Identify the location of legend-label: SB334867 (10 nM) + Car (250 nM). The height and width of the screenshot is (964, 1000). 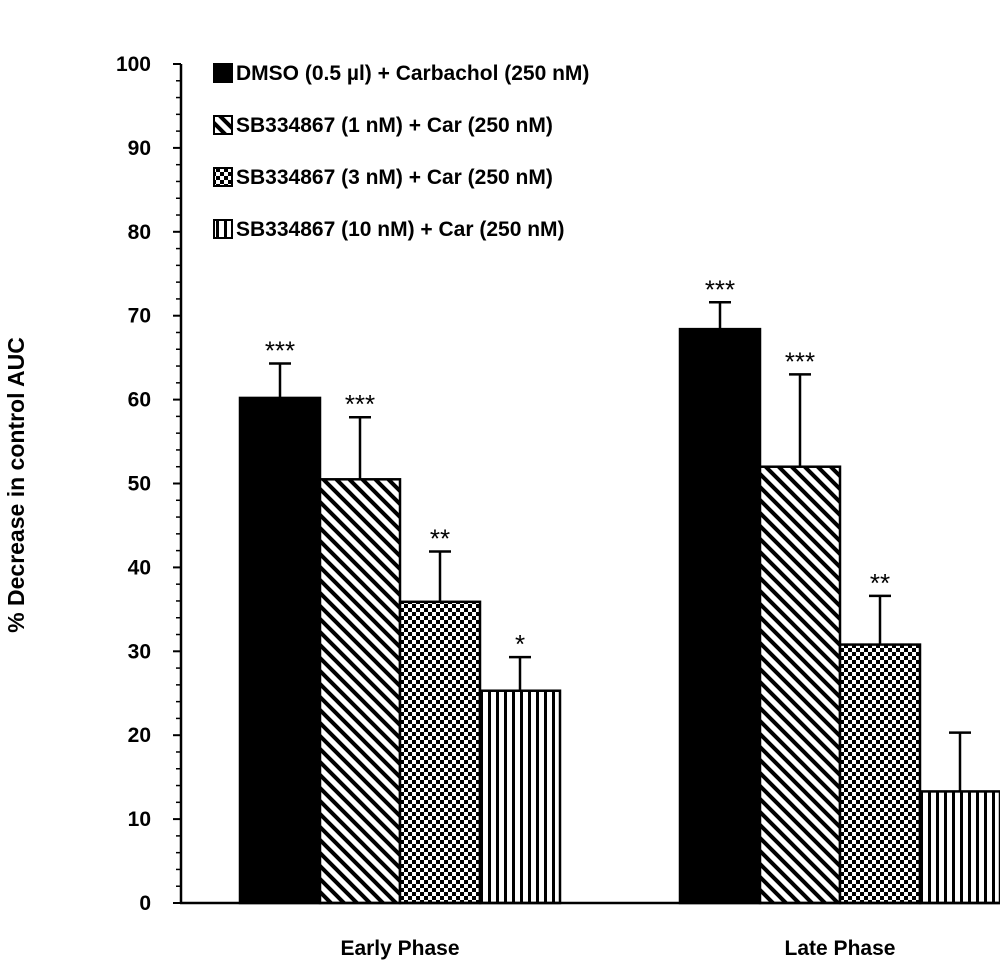
(400, 229).